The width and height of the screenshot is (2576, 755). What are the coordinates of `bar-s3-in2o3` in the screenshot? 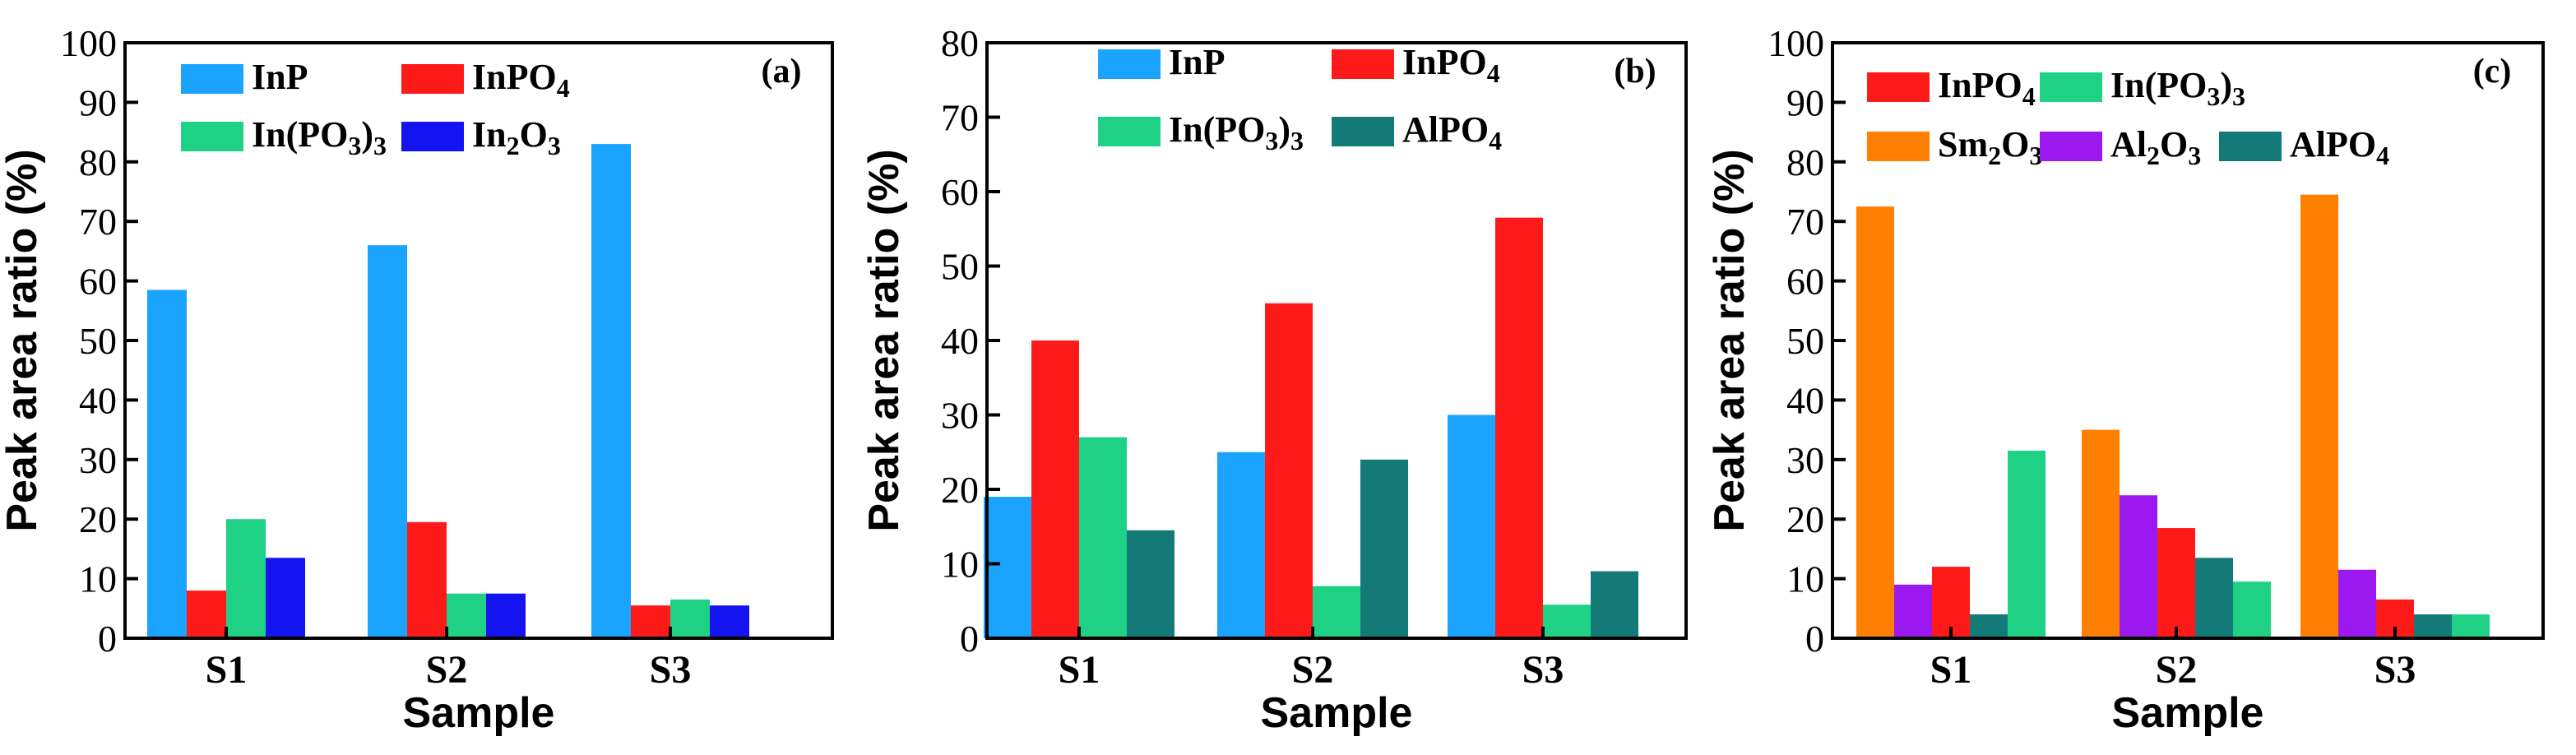 It's located at (730, 621).